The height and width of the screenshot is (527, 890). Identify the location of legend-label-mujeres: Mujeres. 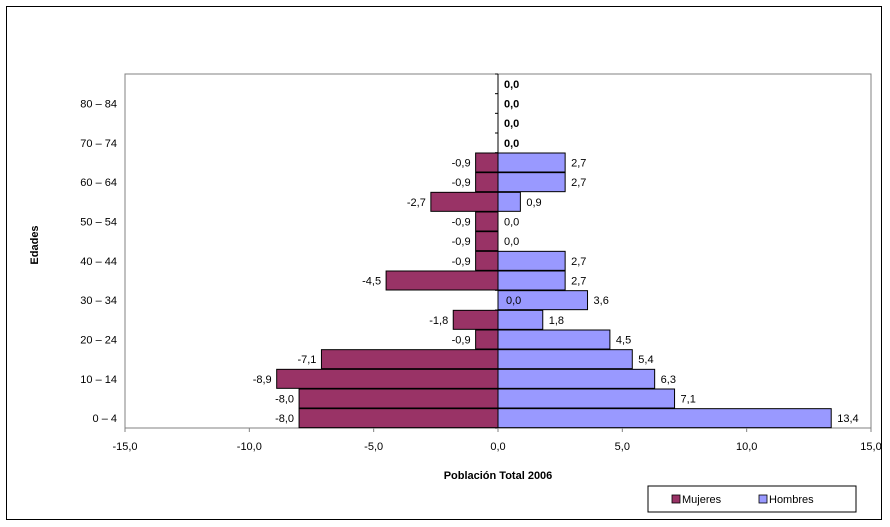
(702, 500).